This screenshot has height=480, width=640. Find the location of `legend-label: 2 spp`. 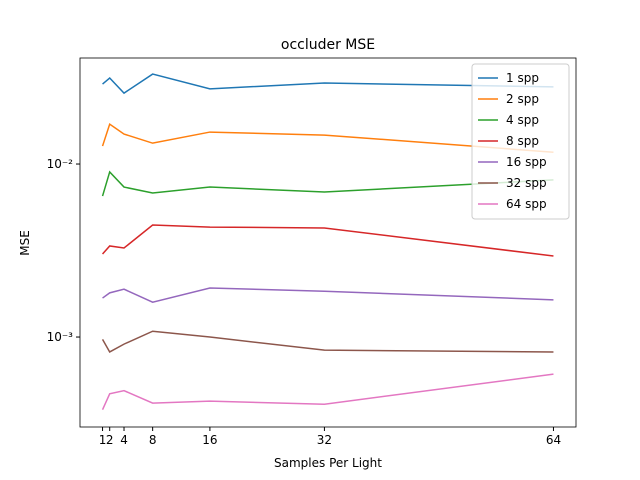

legend-label: 2 spp is located at coordinates (522, 99).